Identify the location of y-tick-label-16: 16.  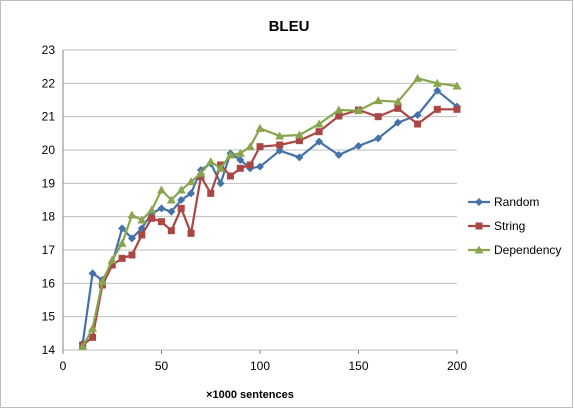
(49, 283).